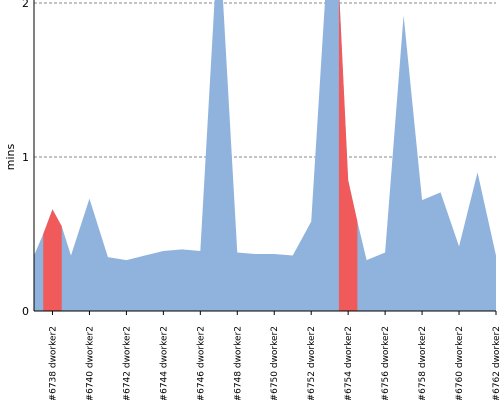 The width and height of the screenshot is (500, 400). Describe the element at coordinates (201, 363) in the screenshot. I see `x-tick-label: #6746 dworker2` at that location.